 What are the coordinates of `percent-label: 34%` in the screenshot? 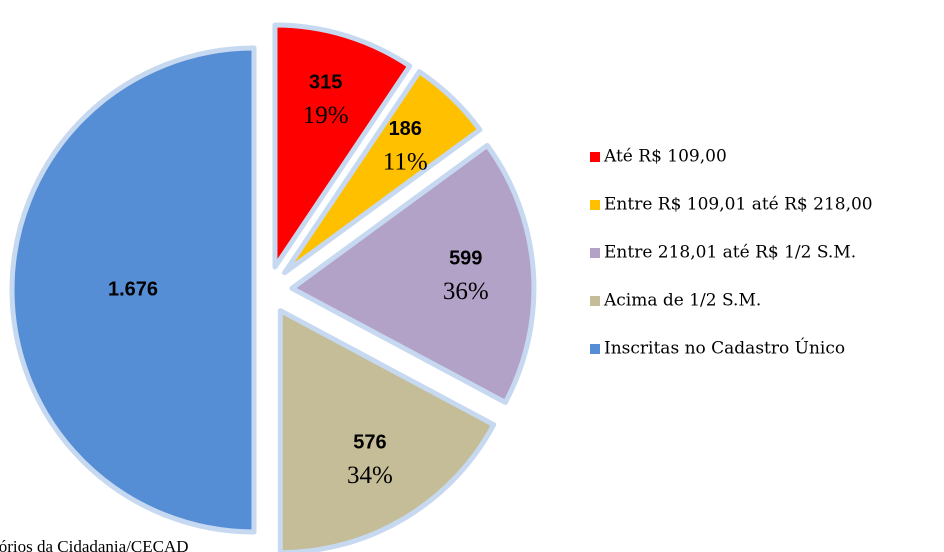 It's located at (370, 475).